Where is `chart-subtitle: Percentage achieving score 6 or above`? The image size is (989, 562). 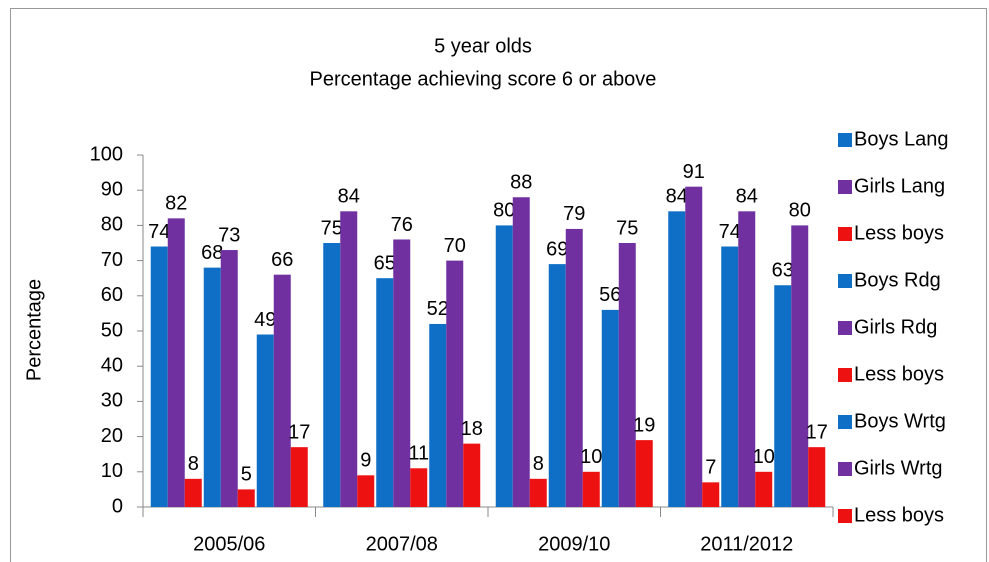
chart-subtitle: Percentage achieving score 6 or above is located at coordinates (483, 79).